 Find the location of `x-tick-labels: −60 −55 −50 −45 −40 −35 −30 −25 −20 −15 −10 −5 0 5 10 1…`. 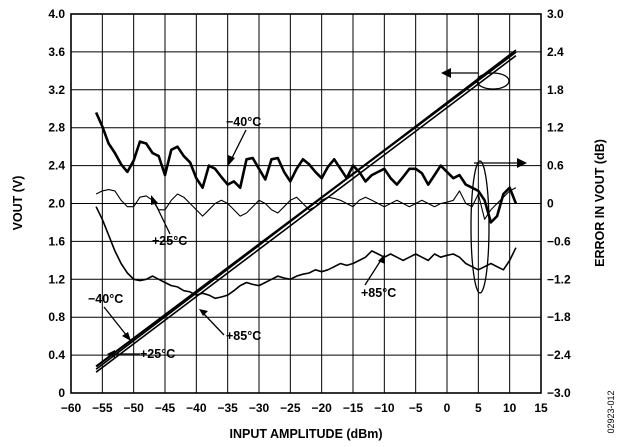

x-tick-labels: −60 −55 −50 −45 −40 −35 −30 −25 −20 −15 −10 −5 0 5 10 1… is located at coordinates (304, 408).